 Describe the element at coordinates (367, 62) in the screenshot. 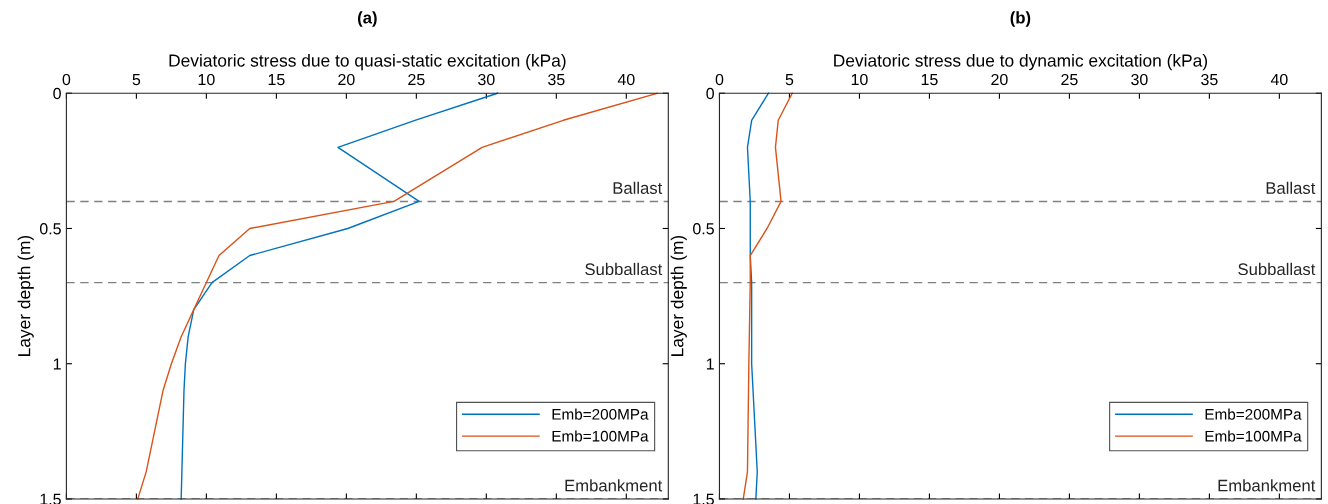

I see `x-axis-title: Deviatoric stress due to quasi-static excitation (kPa)` at that location.